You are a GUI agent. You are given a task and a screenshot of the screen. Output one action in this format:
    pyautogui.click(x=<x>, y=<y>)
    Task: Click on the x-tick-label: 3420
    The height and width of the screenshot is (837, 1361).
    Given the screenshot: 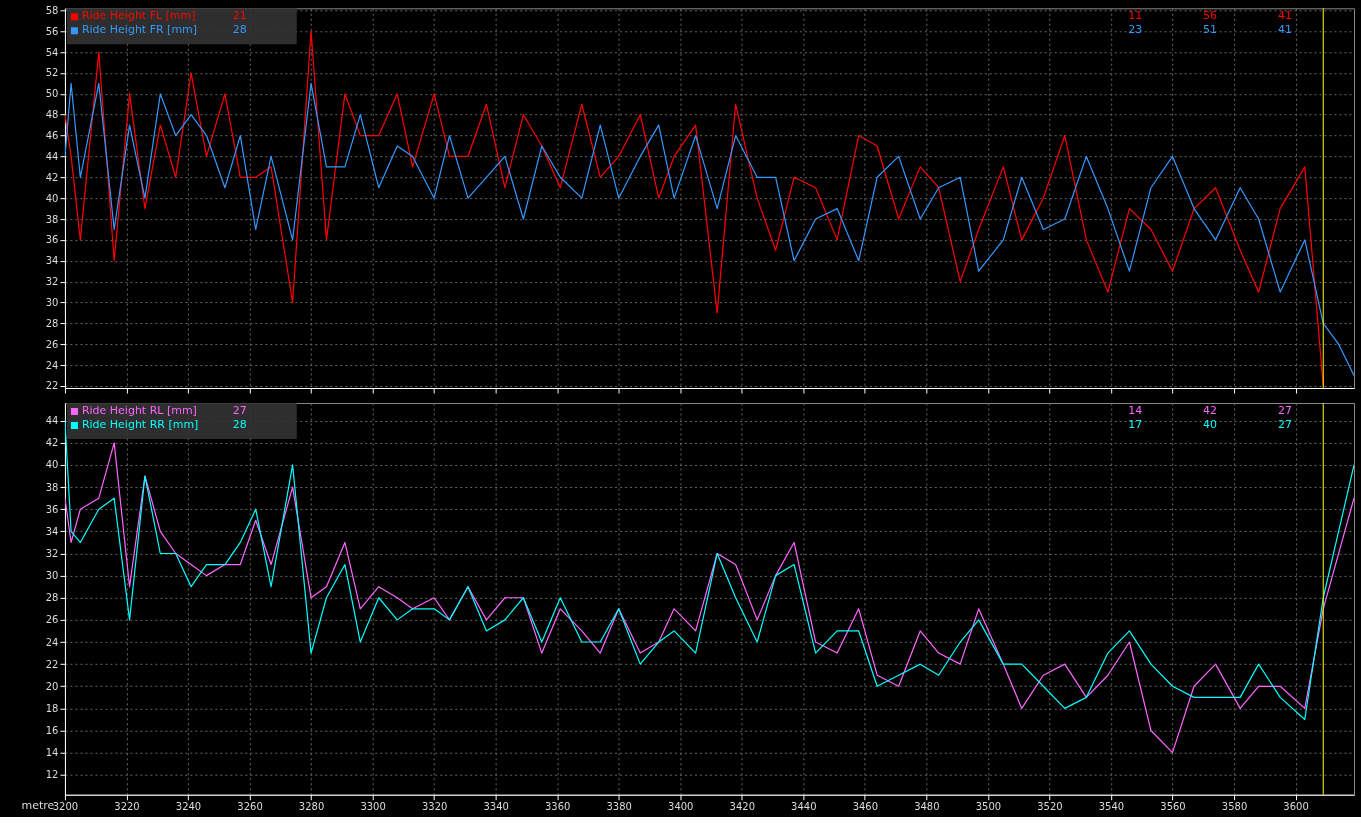 What is the action you would take?
    pyautogui.click(x=742, y=807)
    